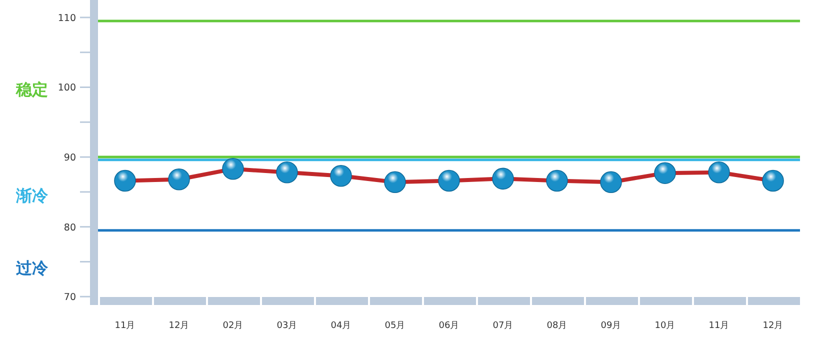 Image resolution: width=818 pixels, height=349 pixels. Describe the element at coordinates (341, 326) in the screenshot. I see `x-tick-label: 04月` at that location.